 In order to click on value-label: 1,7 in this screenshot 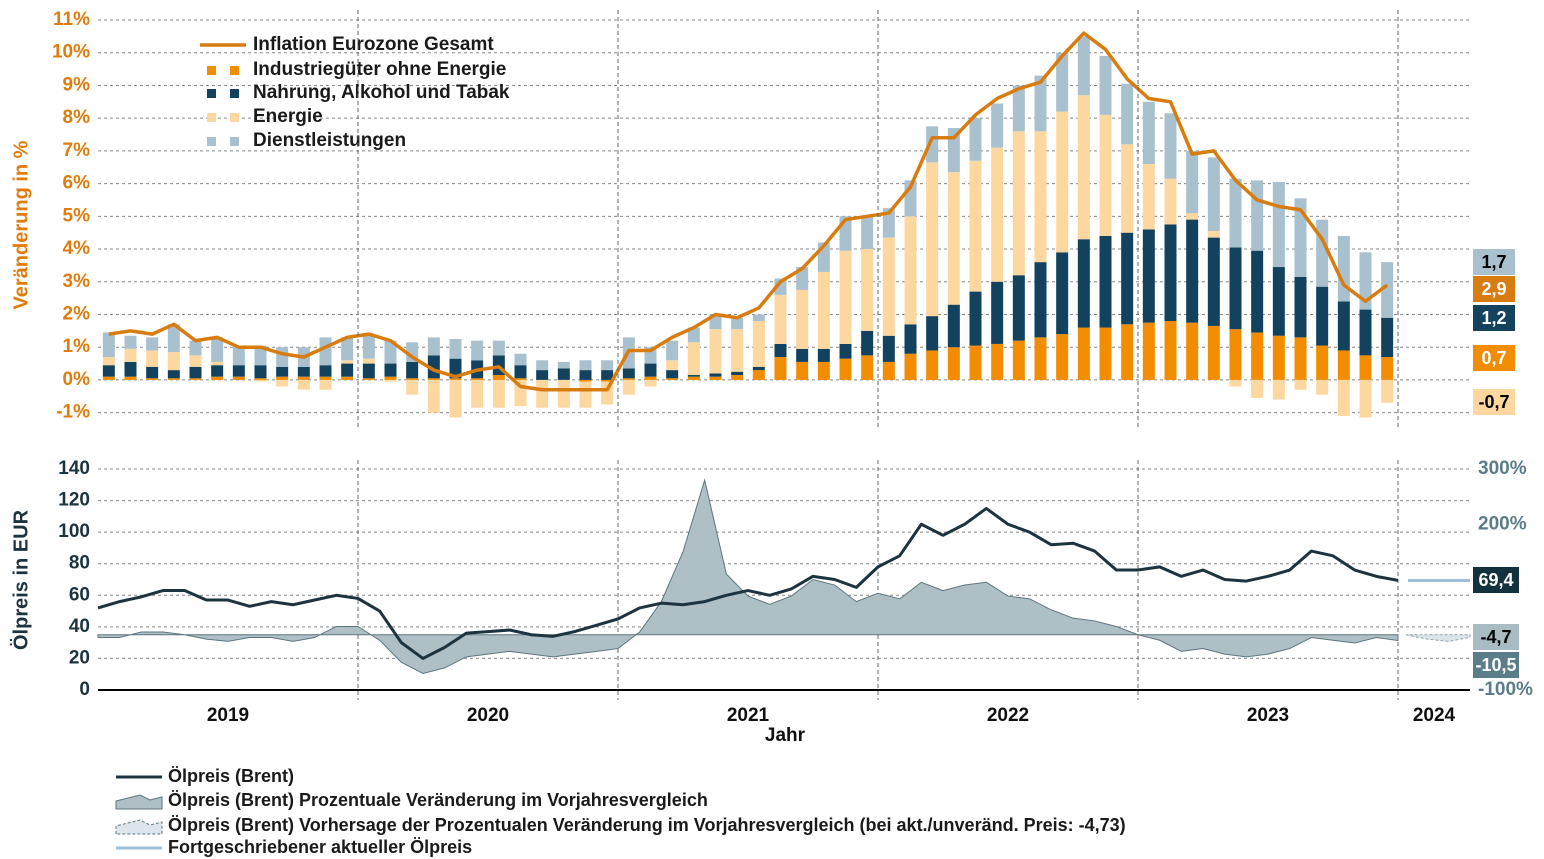, I will do `click(1493, 262)`.